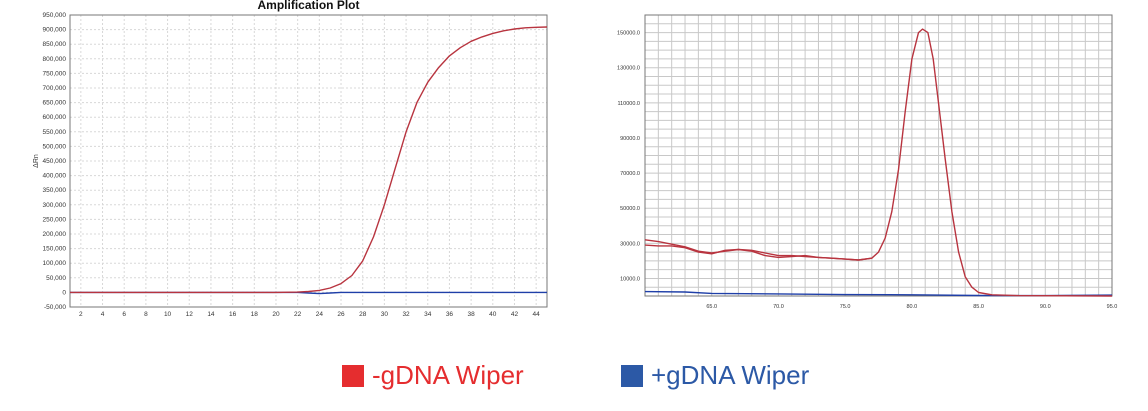 This screenshot has height=411, width=1148. Describe the element at coordinates (55, 263) in the screenshot. I see `y-tick-label: 100,000` at that location.